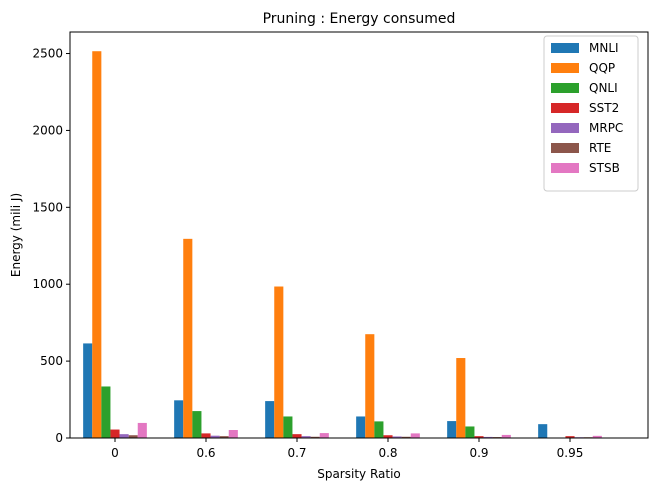 This screenshot has height=491, width=651. Describe the element at coordinates (387, 453) in the screenshot. I see `x-tick-label: 0.8` at that location.